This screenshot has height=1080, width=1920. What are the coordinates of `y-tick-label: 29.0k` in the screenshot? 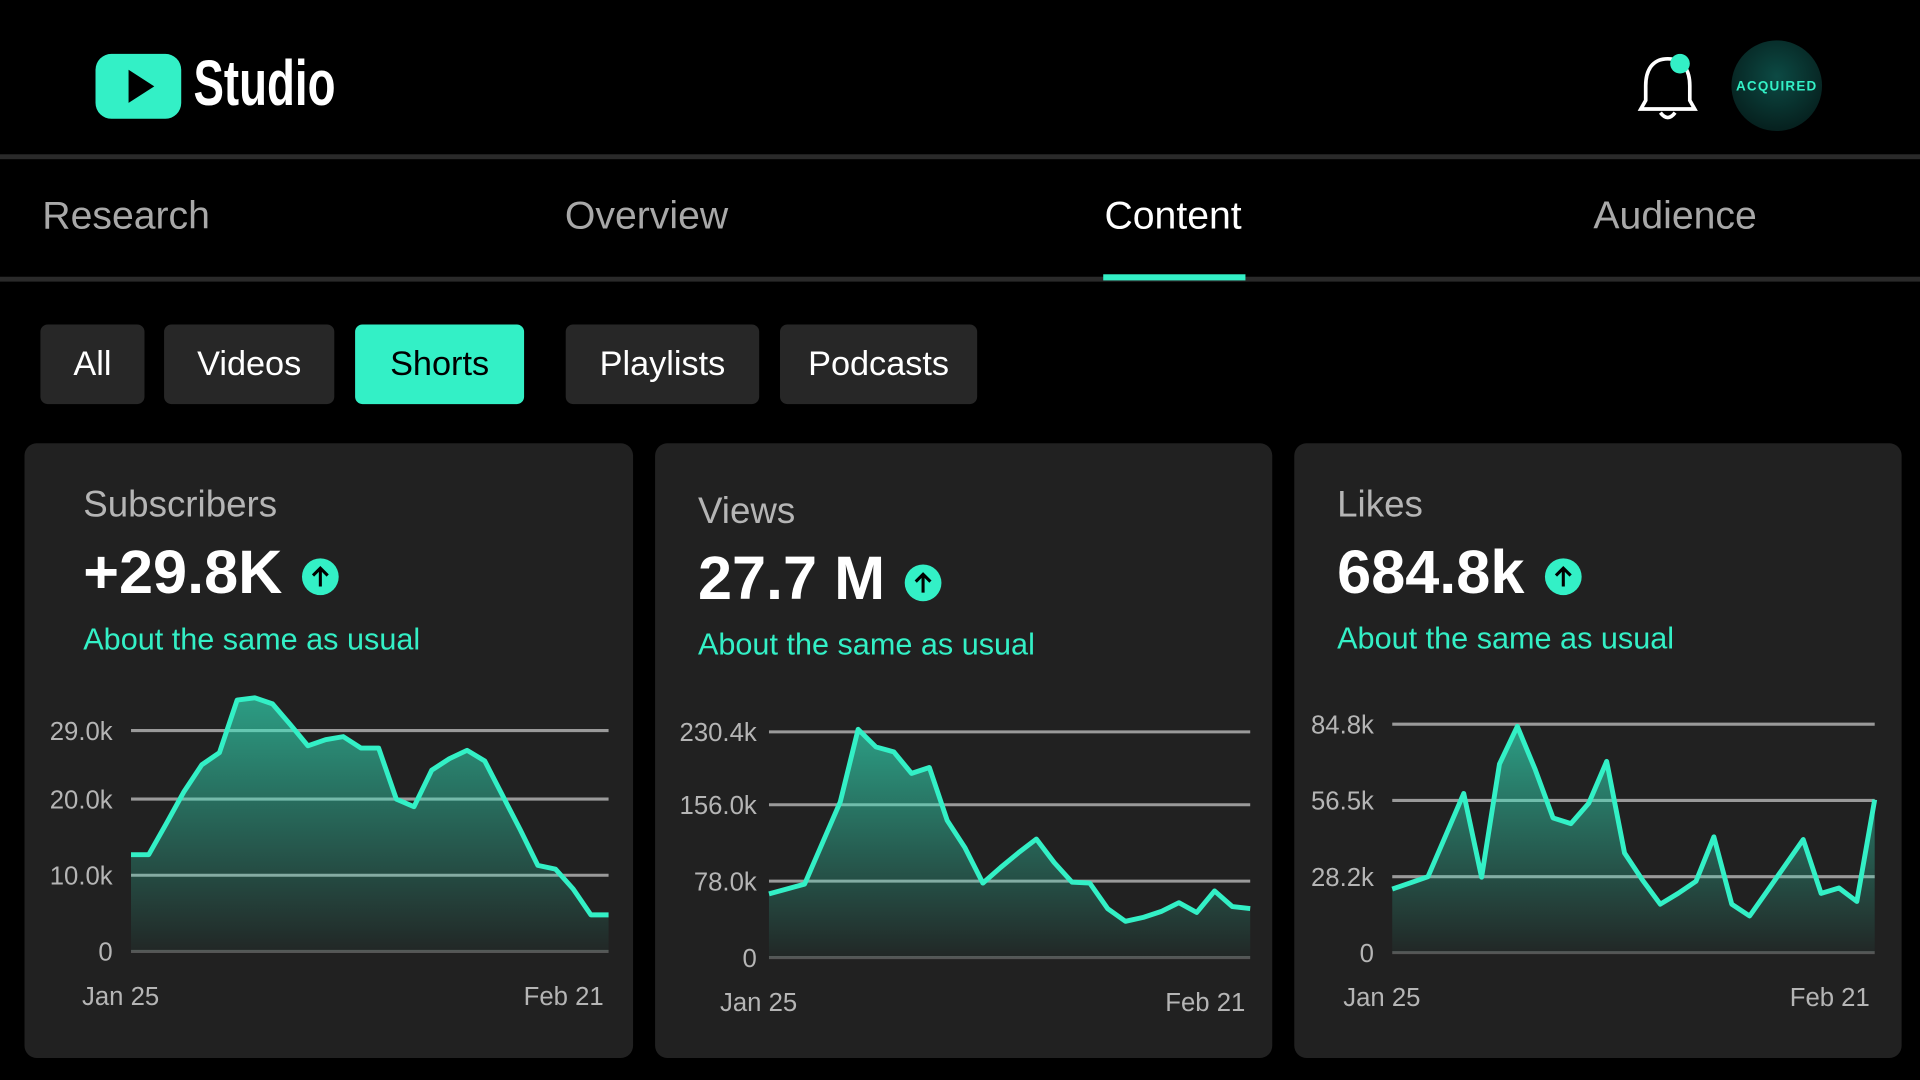 It's located at (81, 732).